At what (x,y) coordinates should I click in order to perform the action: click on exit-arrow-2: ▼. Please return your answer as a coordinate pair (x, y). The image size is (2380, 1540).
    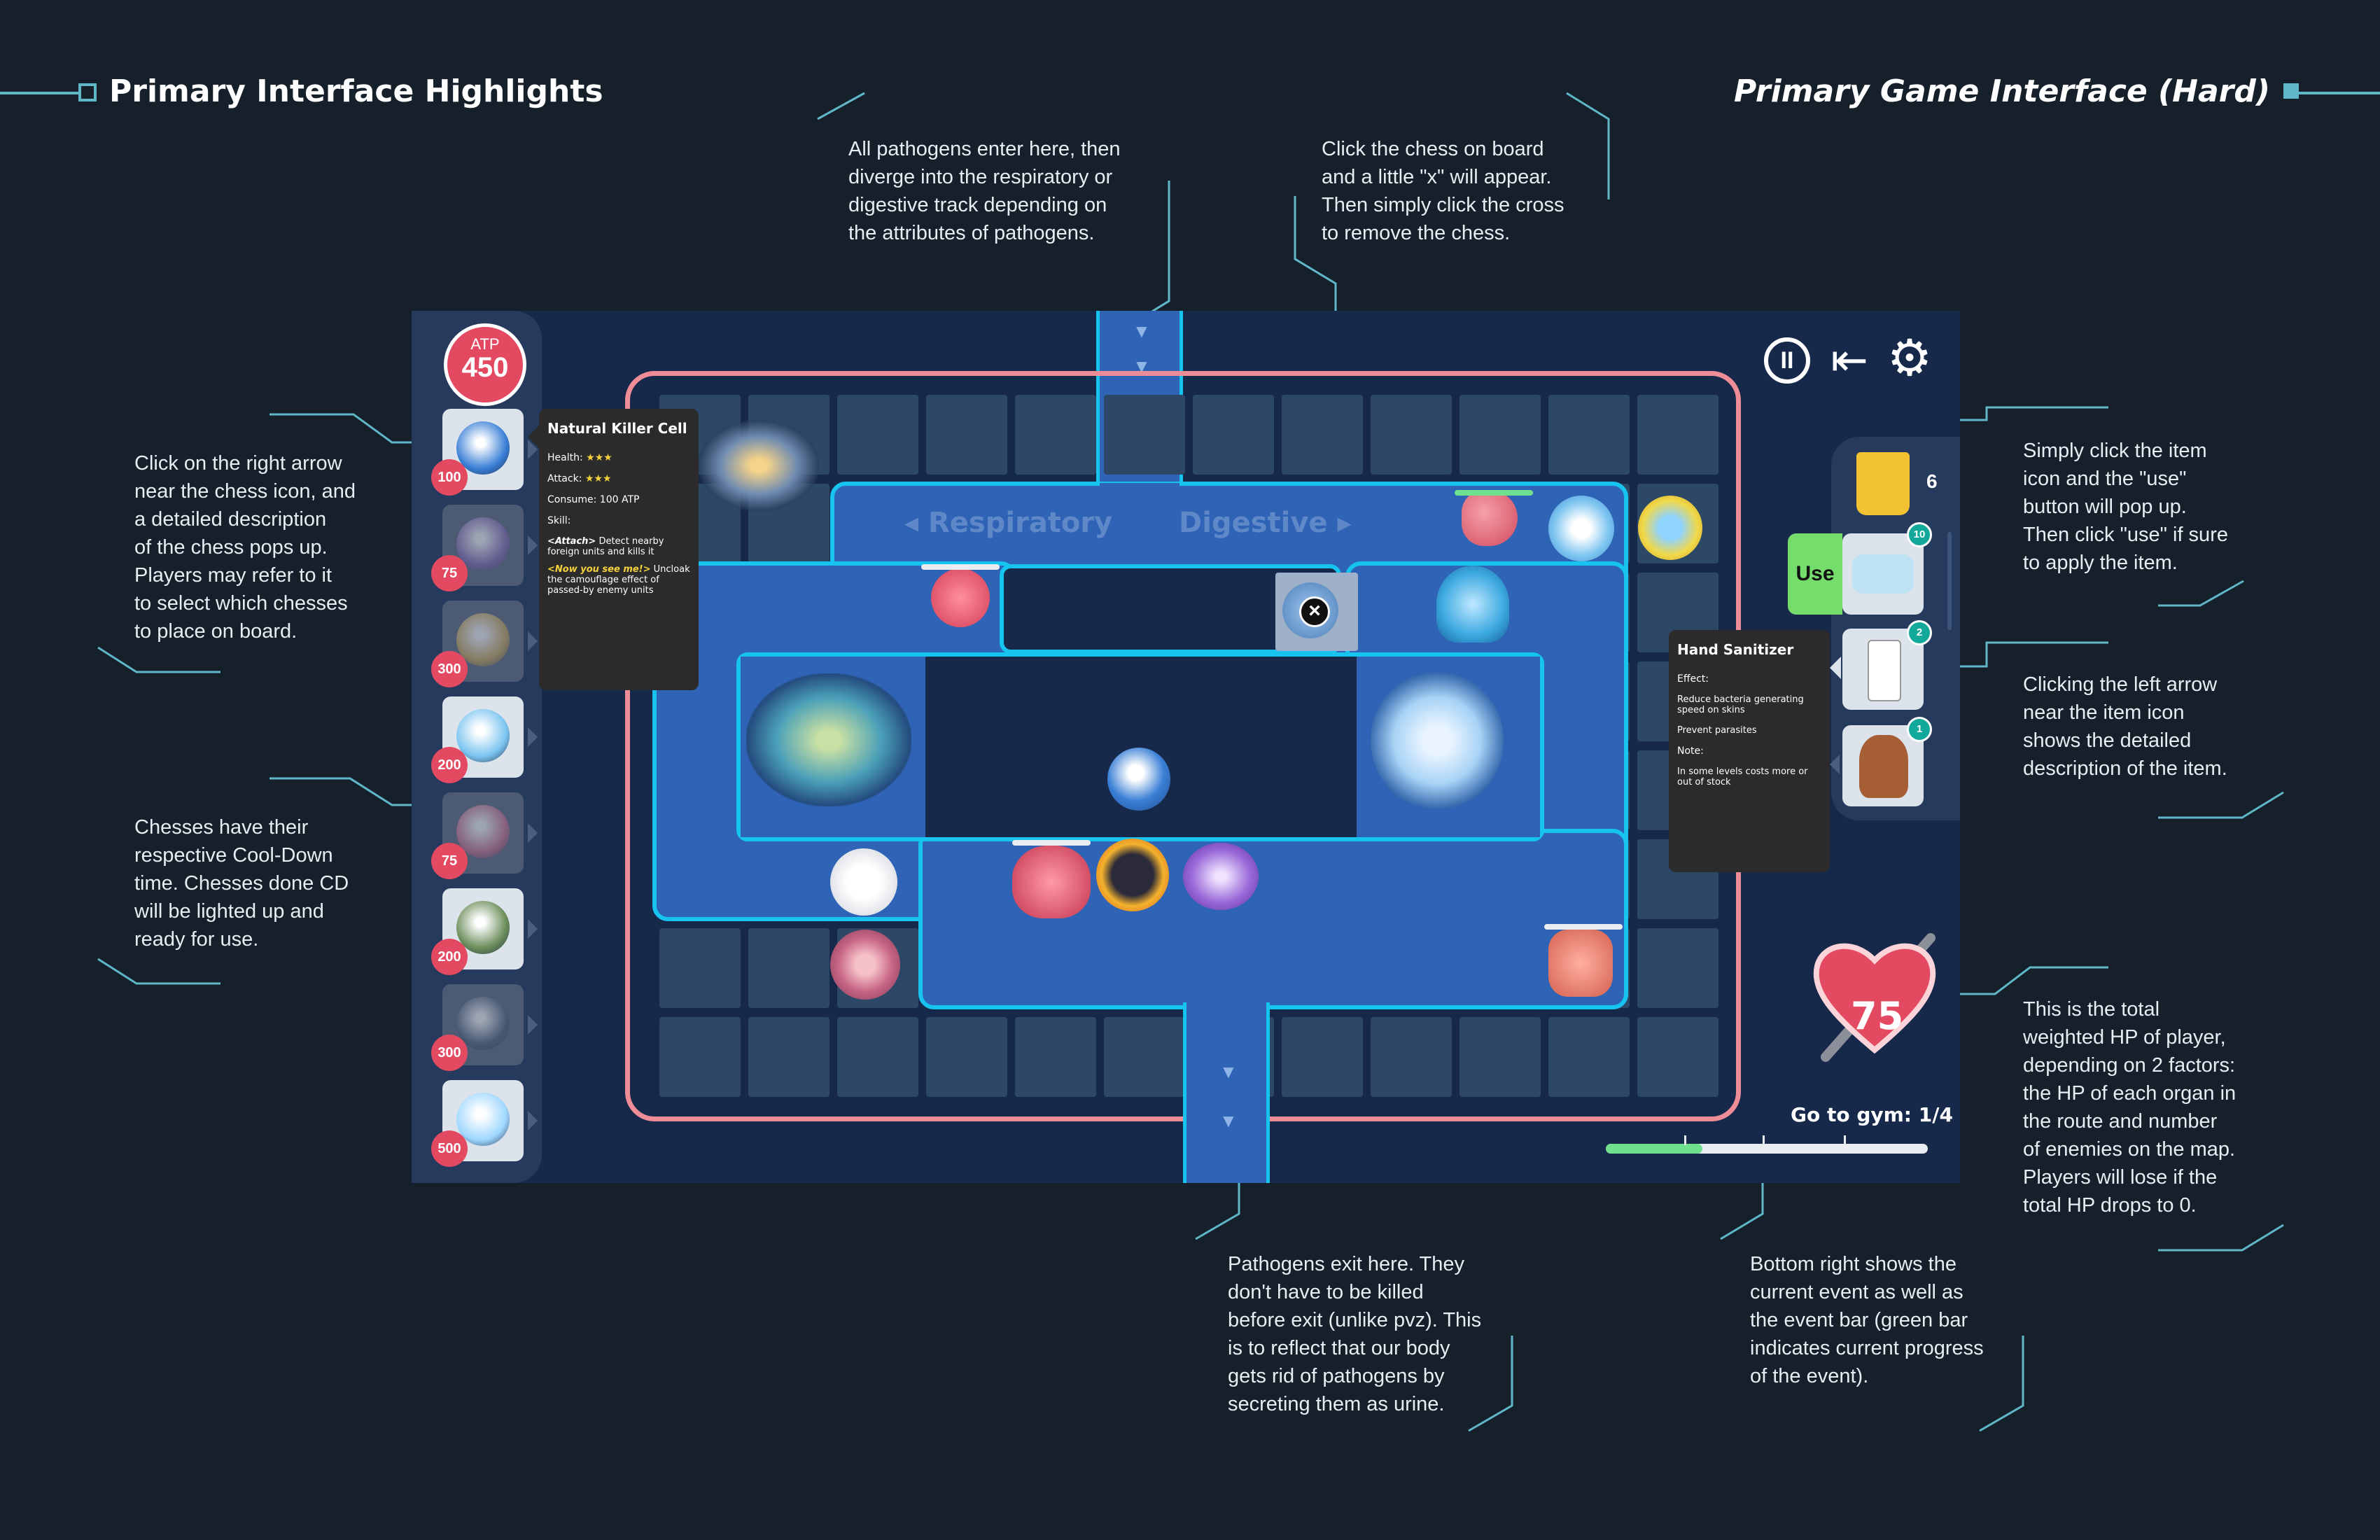
    Looking at the image, I should click on (1228, 1120).